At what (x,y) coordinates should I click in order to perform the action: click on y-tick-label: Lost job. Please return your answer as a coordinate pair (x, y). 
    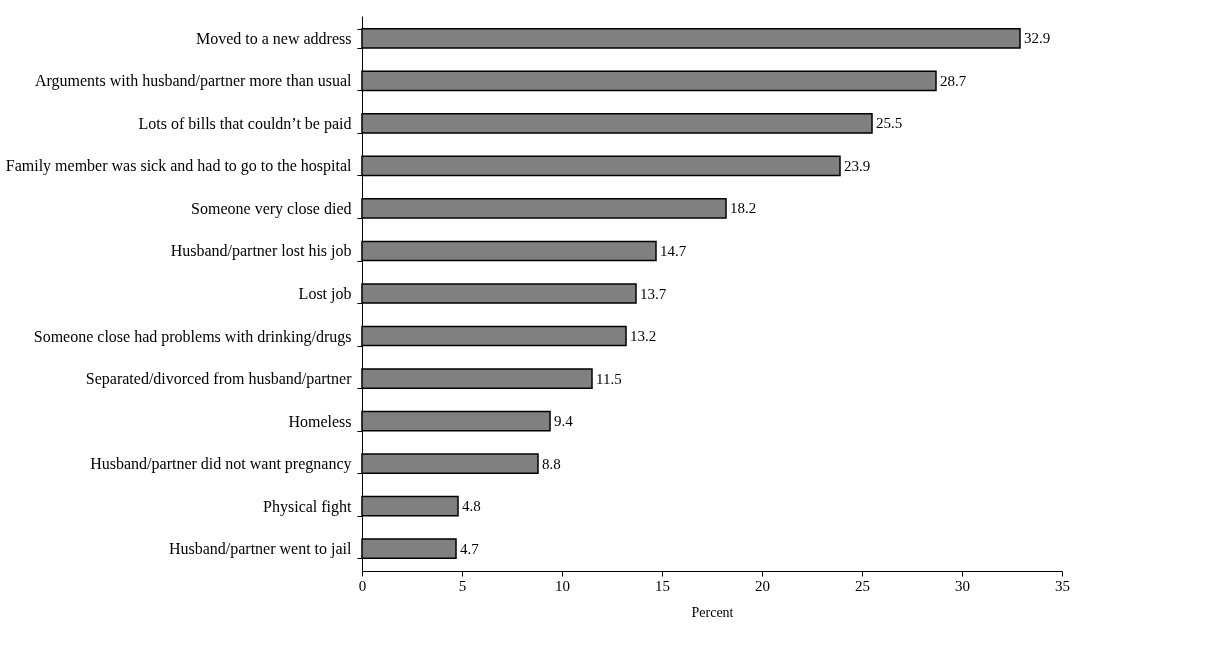
    Looking at the image, I should click on (325, 294).